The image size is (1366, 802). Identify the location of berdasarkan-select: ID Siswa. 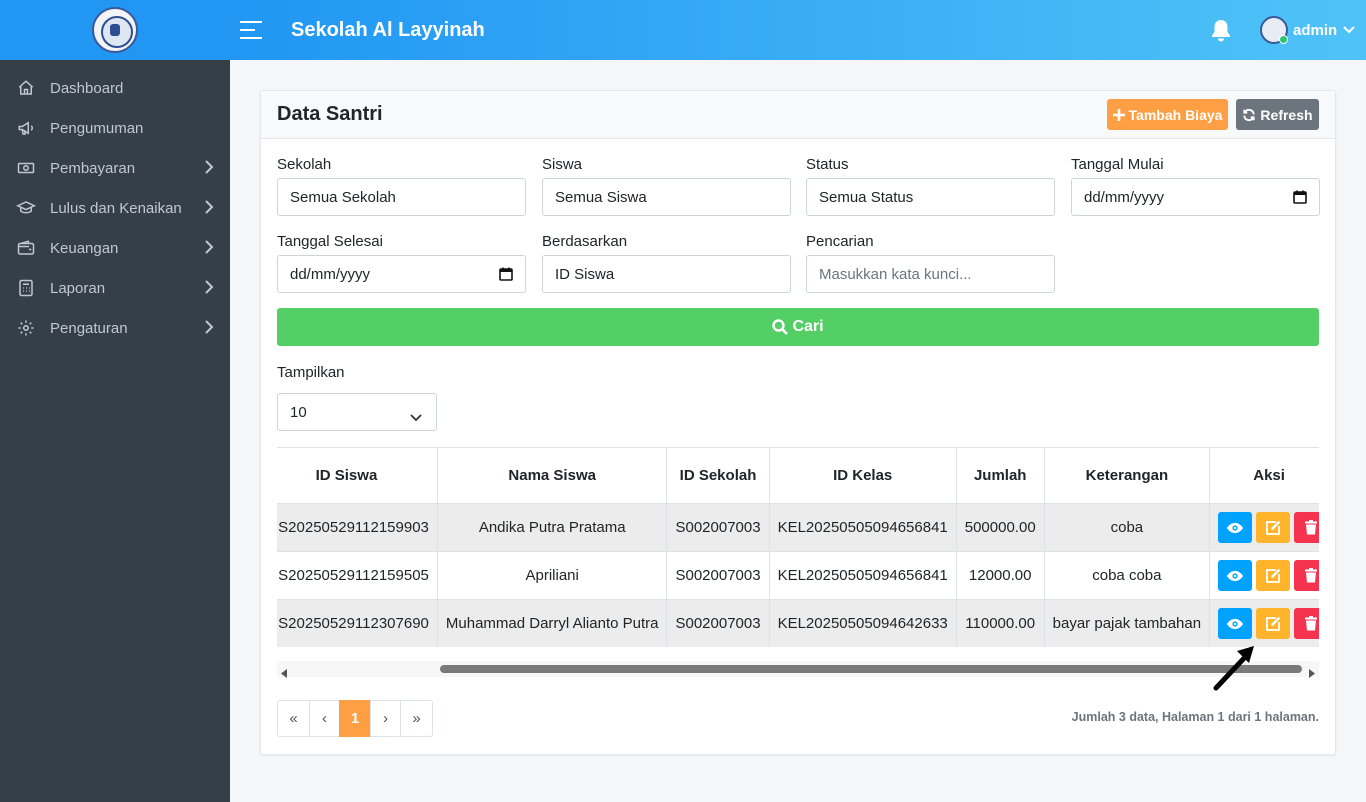
(666, 274).